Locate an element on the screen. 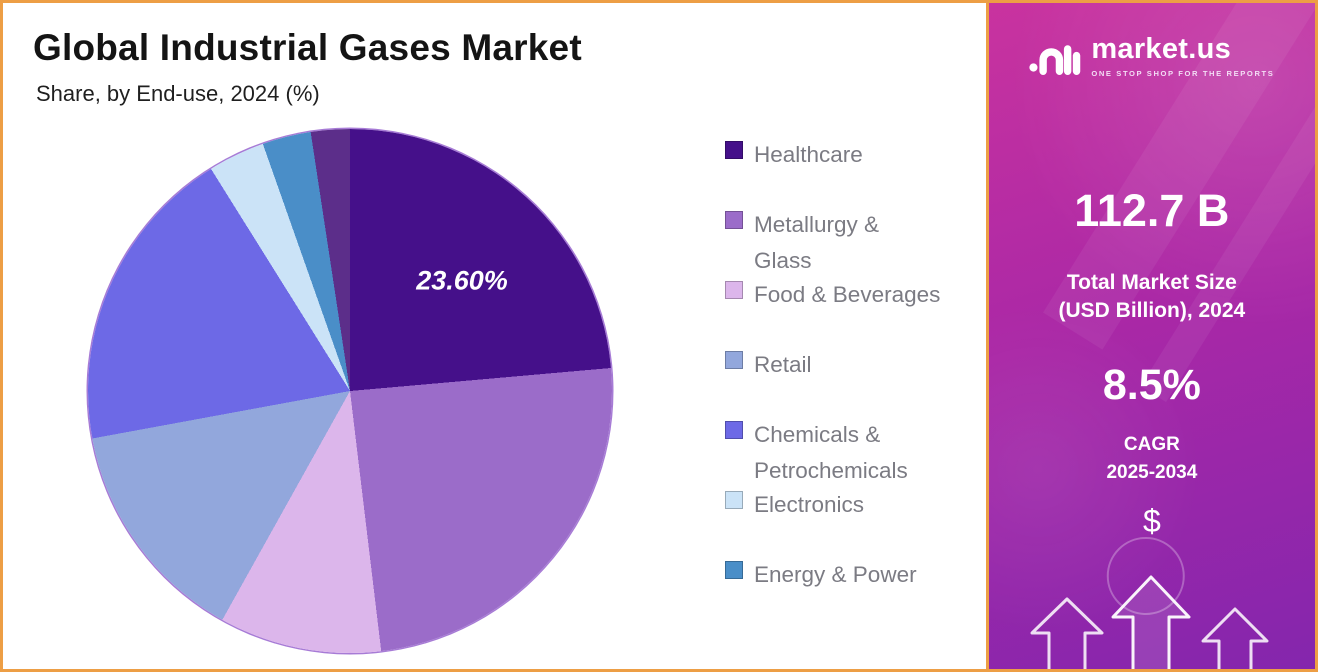 This screenshot has height=672, width=1318. market-size-label-line1: Total Market Size is located at coordinates (1151, 282).